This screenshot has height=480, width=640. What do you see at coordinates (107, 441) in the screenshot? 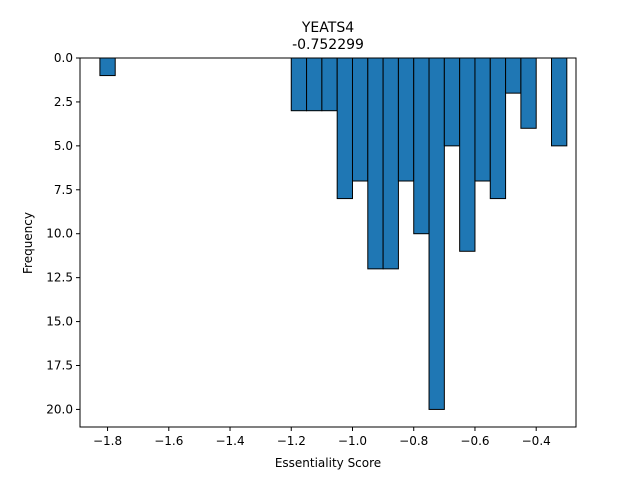
I see `x-tick-label: −1.8` at bounding box center [107, 441].